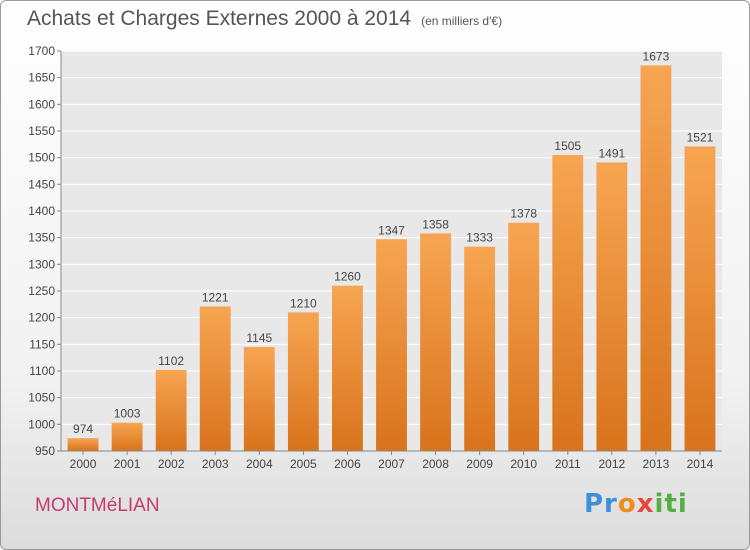 This screenshot has height=550, width=750. What do you see at coordinates (259, 338) in the screenshot?
I see `data-label: 1145` at bounding box center [259, 338].